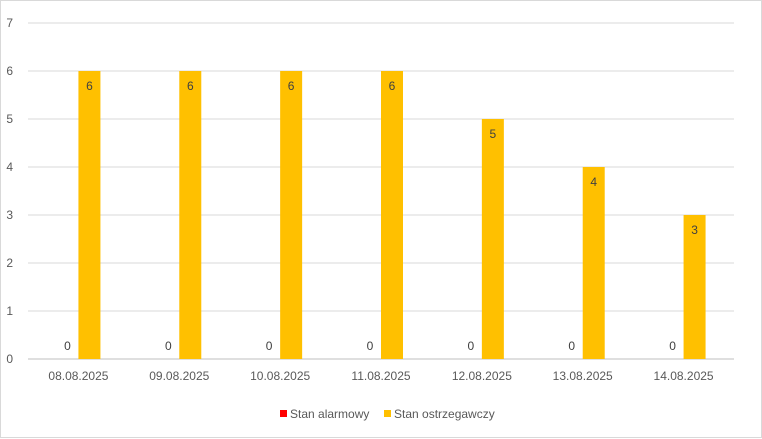 This screenshot has height=439, width=762. I want to click on y-tick-label: 4, so click(9, 167).